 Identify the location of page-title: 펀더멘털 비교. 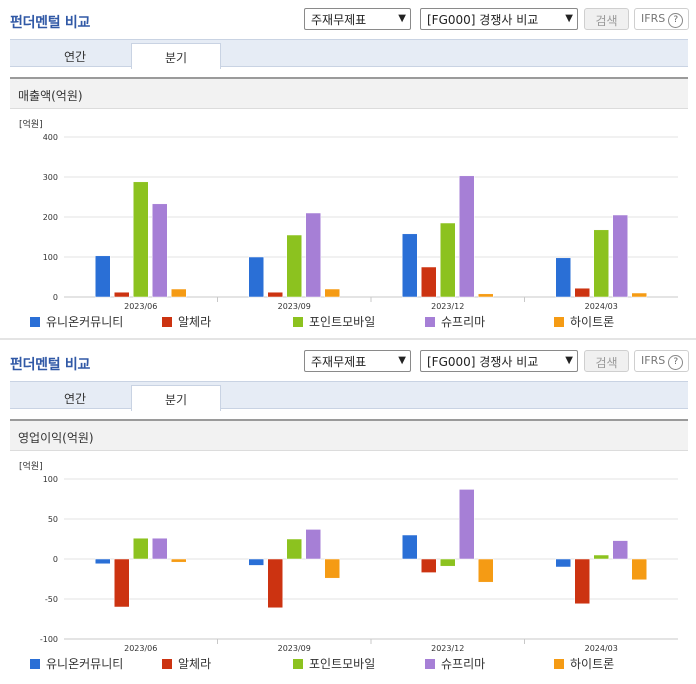
(50, 365).